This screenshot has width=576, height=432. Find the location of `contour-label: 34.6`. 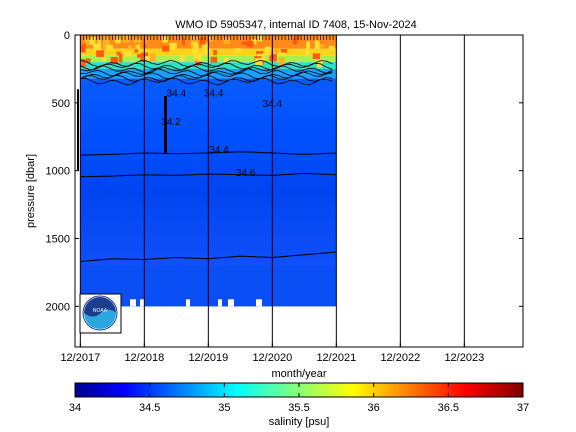

contour-label: 34.6 is located at coordinates (246, 173).